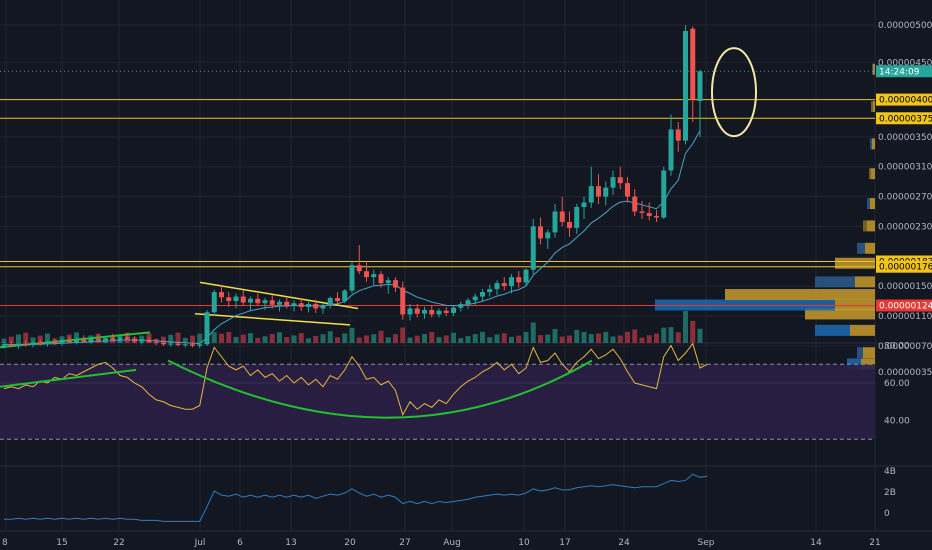 The image size is (932, 550). I want to click on obv-level-label-2: 0, so click(887, 514).